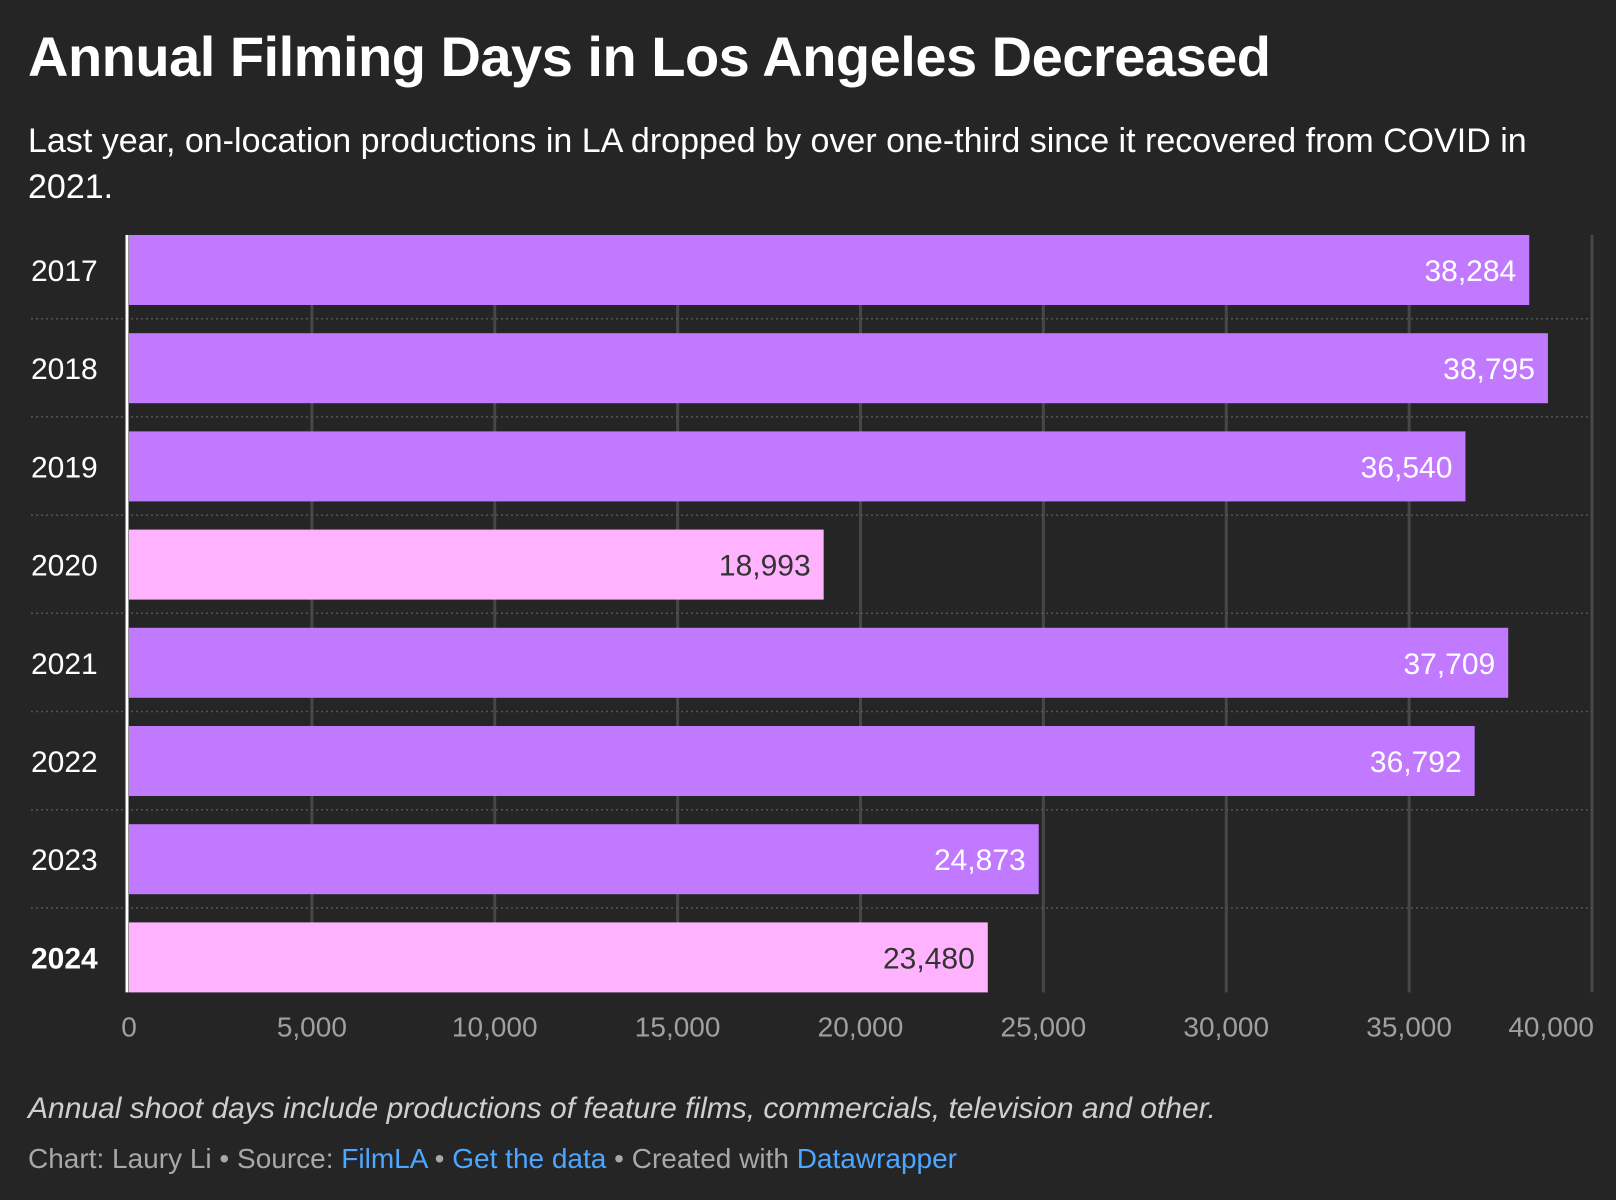 The image size is (1616, 1200). Describe the element at coordinates (64, 271) in the screenshot. I see `category-label: 2017` at that location.